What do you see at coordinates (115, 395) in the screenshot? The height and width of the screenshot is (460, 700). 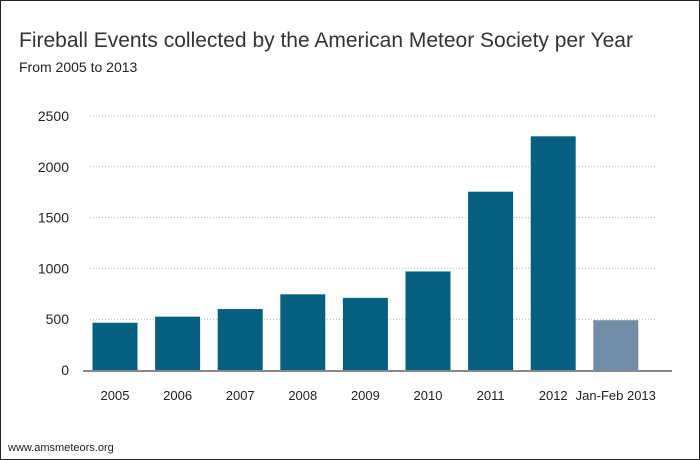 I see `x-tick-label: 2005` at bounding box center [115, 395].